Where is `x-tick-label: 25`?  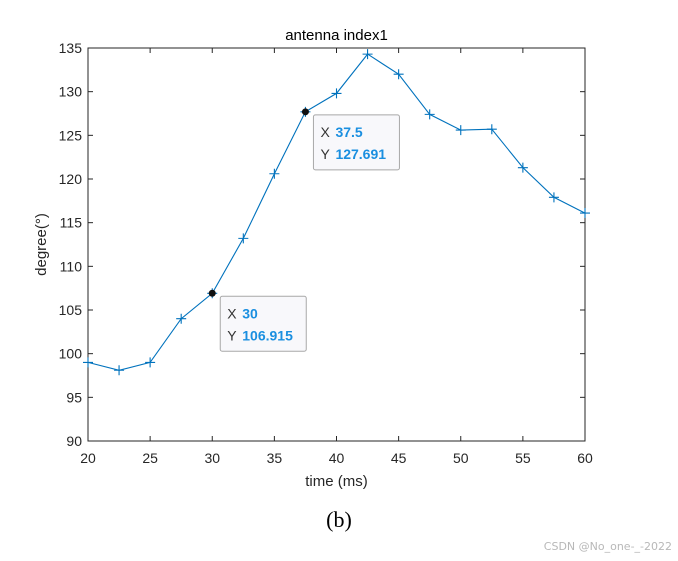
x-tick-label: 25 is located at coordinates (150, 458).